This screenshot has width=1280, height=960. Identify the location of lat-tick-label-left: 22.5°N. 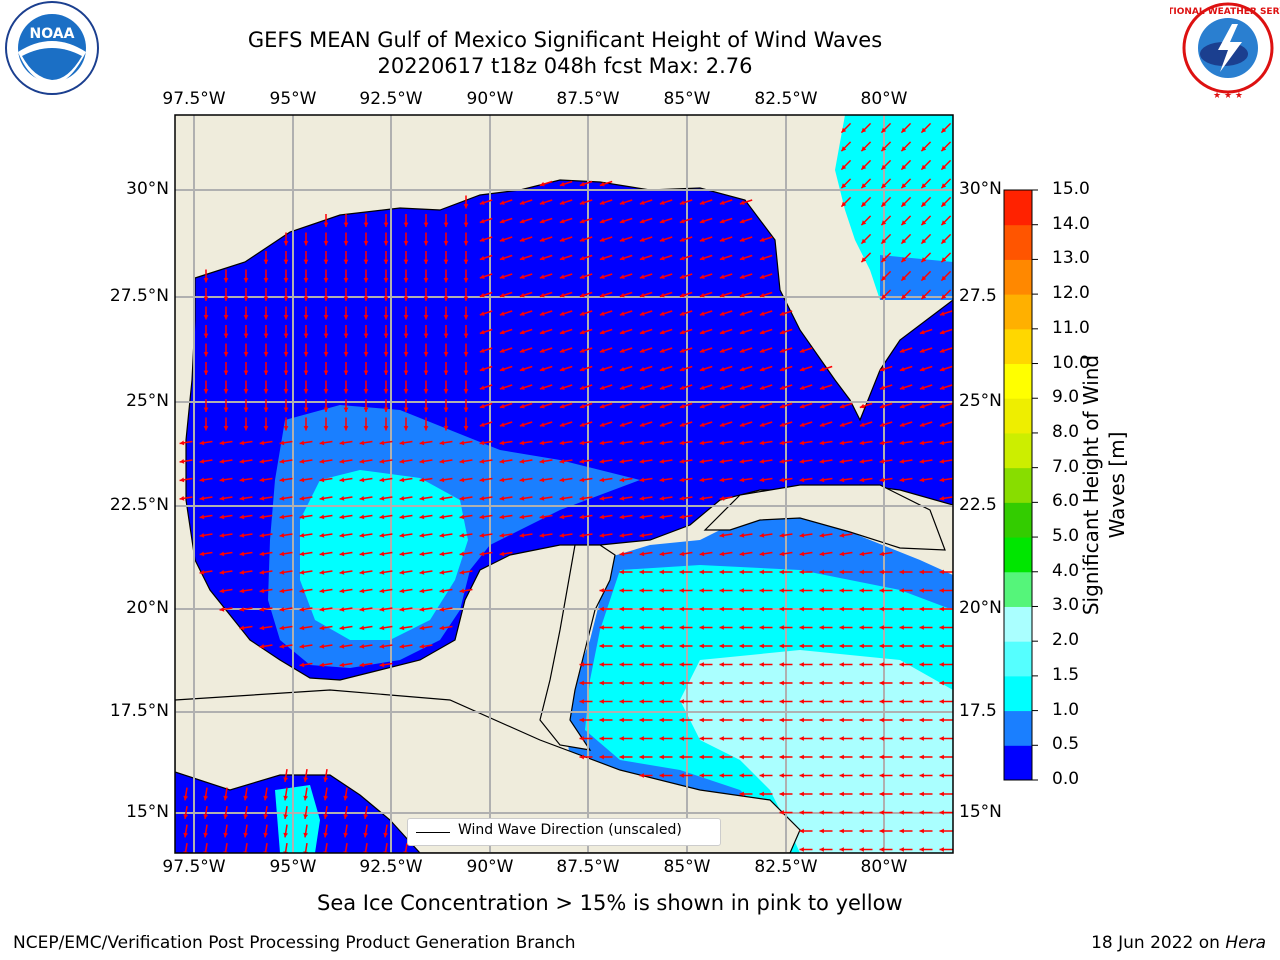
(139, 505).